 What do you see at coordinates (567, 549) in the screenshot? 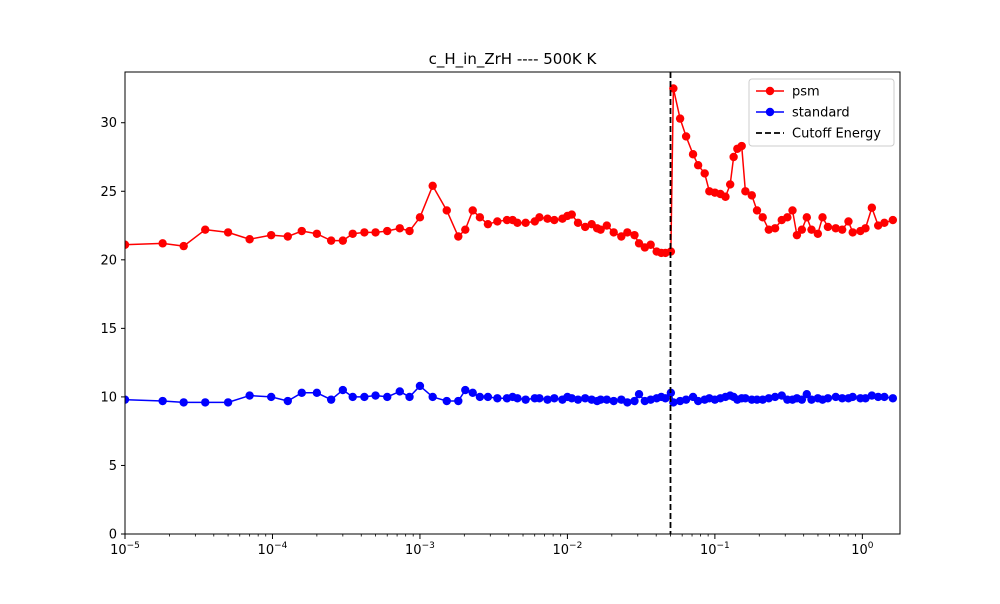
I see `x-tick-label-1e-2: 10⁻²` at bounding box center [567, 549].